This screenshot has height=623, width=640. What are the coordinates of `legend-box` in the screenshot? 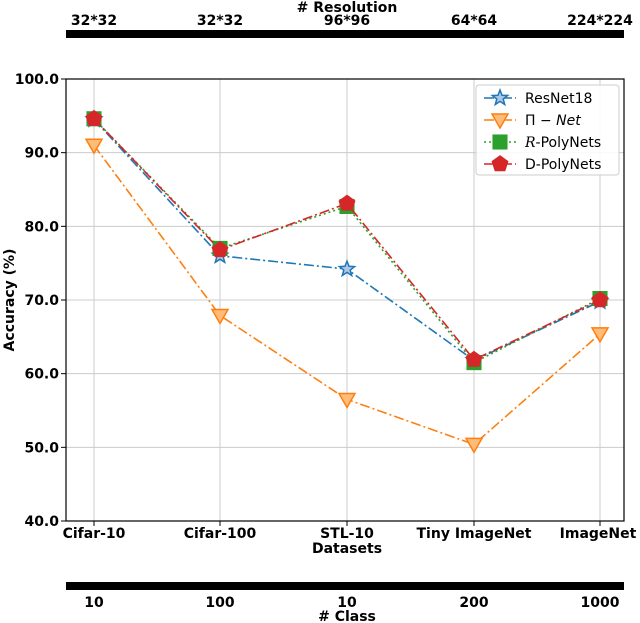 It's located at (547, 130).